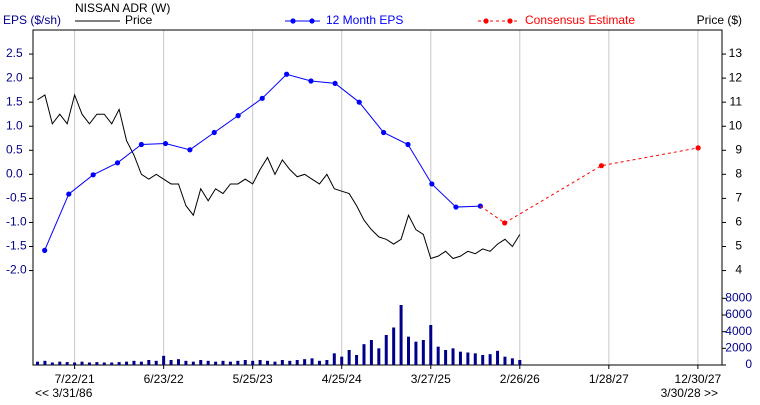  I want to click on y-tick-label: 0.5, so click(14, 149).